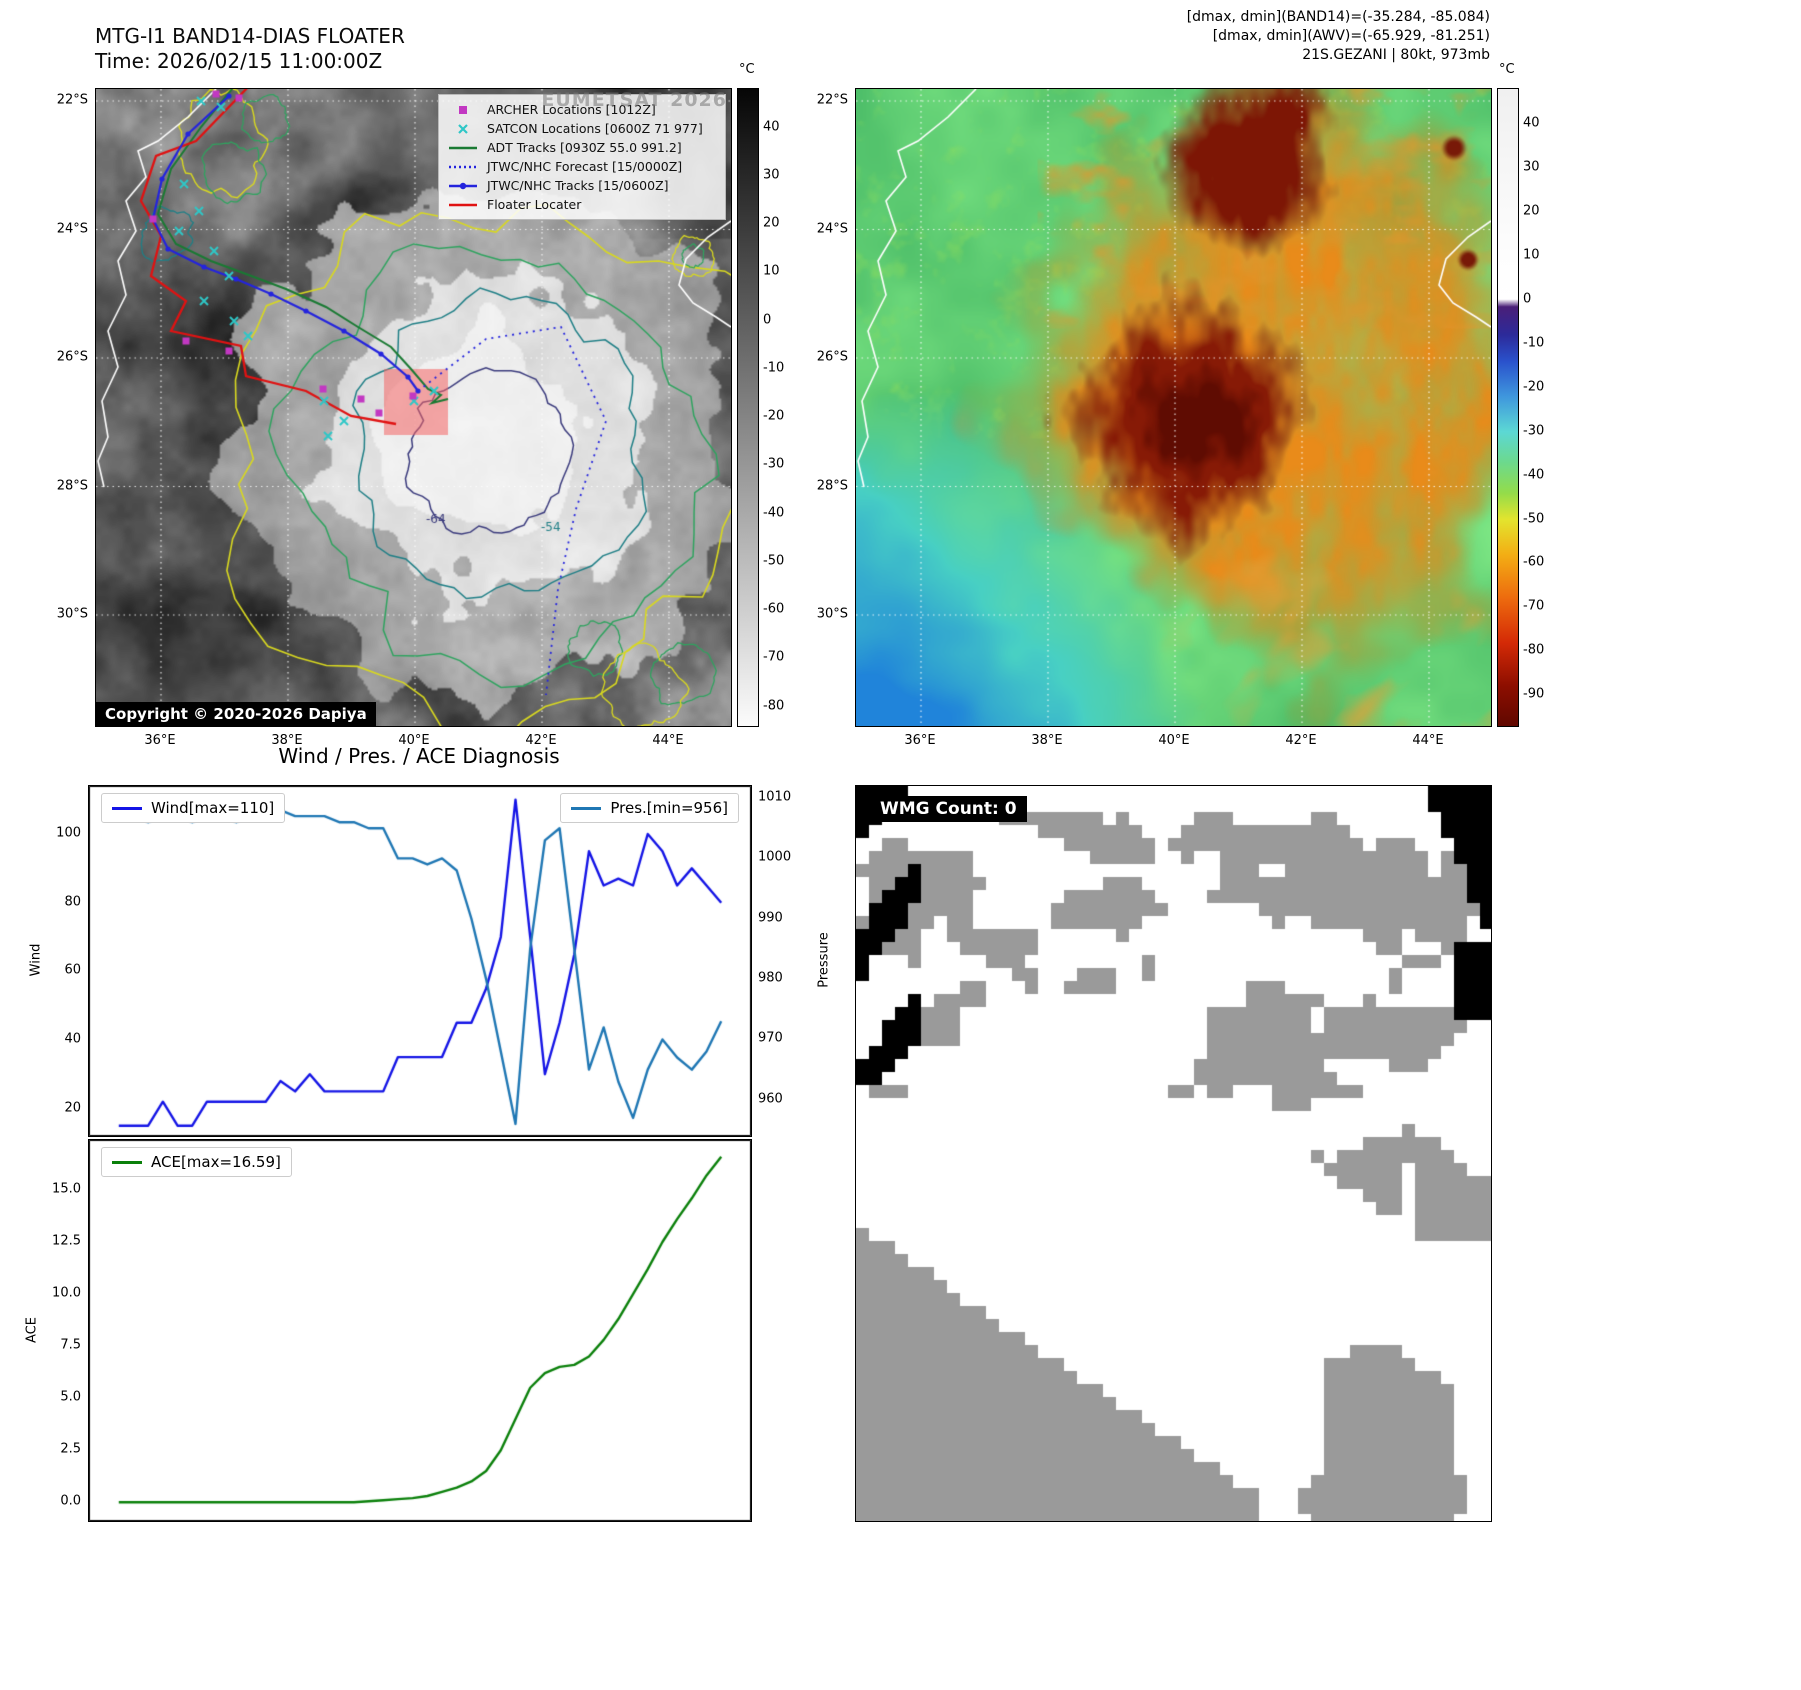 The width and height of the screenshot is (1801, 1690). Describe the element at coordinates (239, 61) in the screenshot. I see `band14-time-label: Time: 2026/02/15 11:00:00Z` at that location.